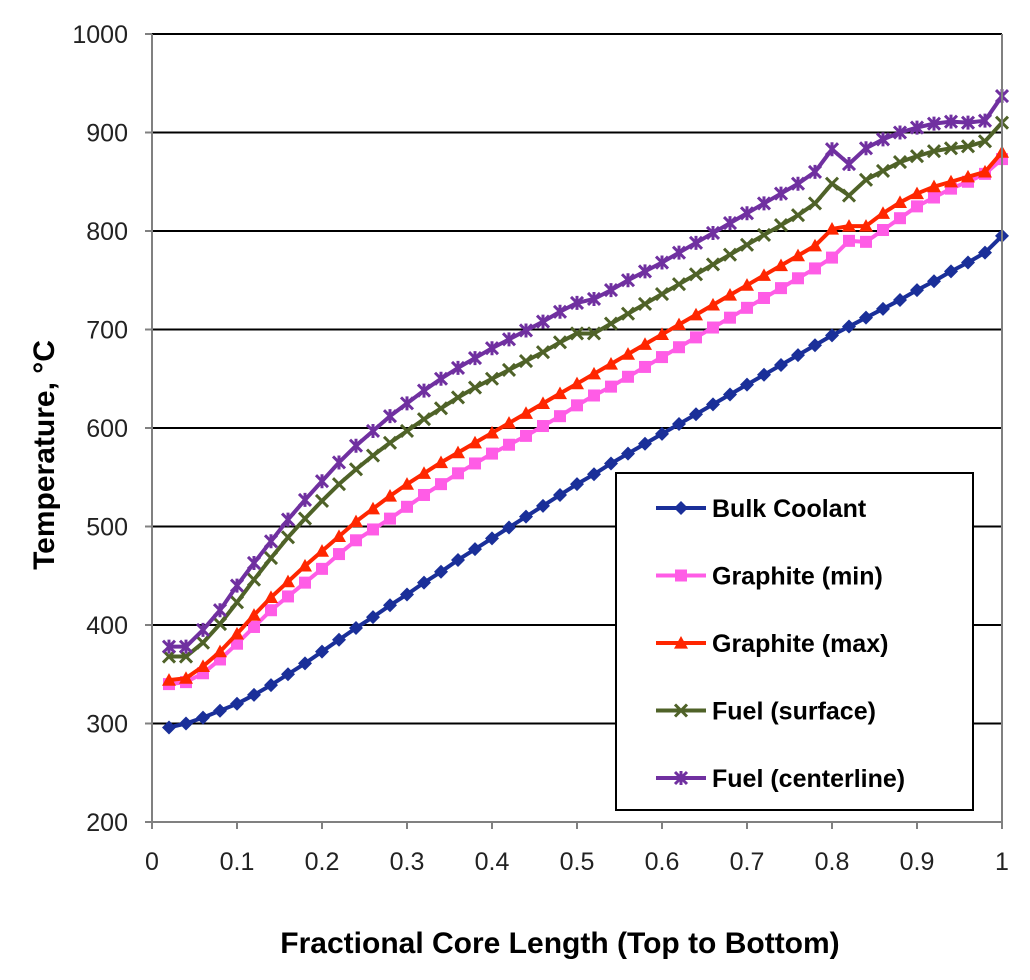 The image size is (1030, 980). I want to click on legend-entry: Fuel (centerline), so click(780, 779).